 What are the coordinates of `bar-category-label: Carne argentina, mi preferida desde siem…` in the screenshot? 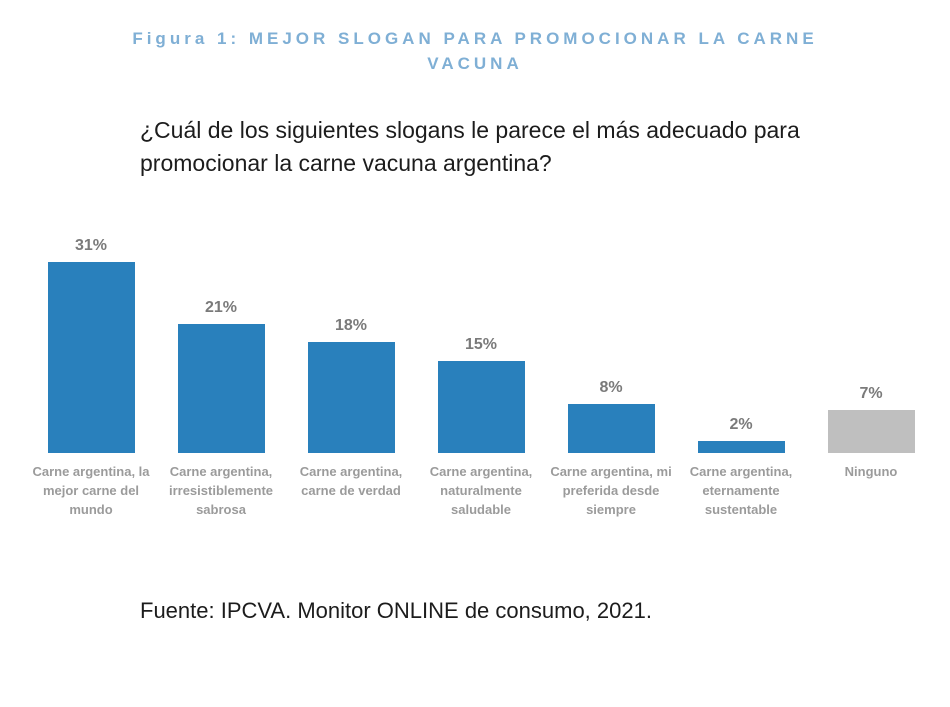 It's located at (611, 490).